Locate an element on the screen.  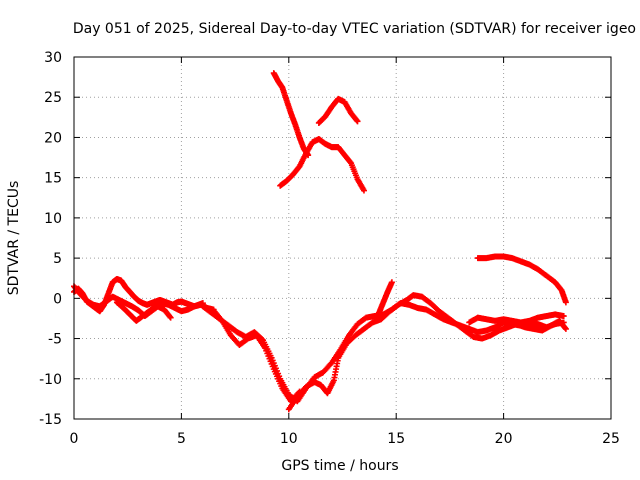
y-tick-label: 5 is located at coordinates (57, 259).